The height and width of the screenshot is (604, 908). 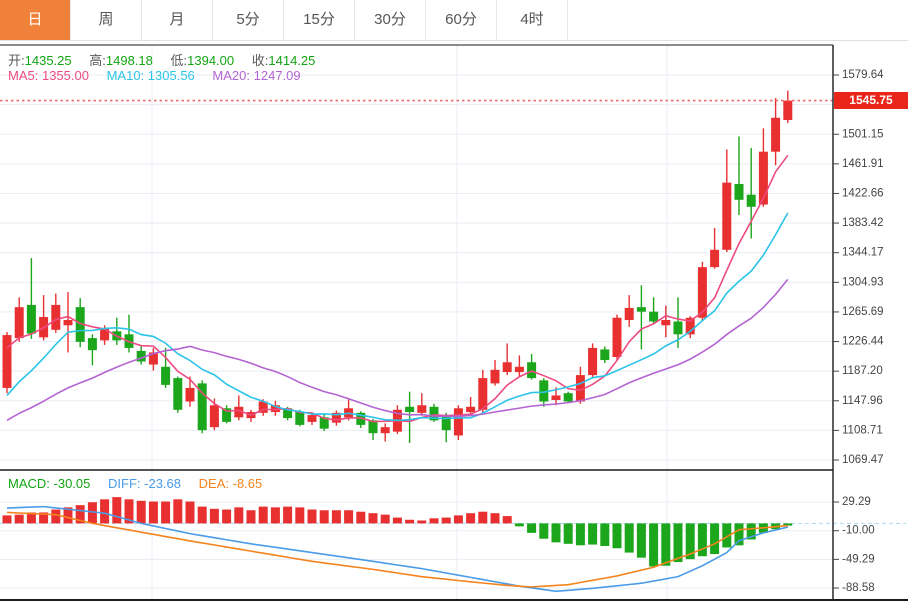 What do you see at coordinates (863, 193) in the screenshot?
I see `svg-text: 1422.66` at bounding box center [863, 193].